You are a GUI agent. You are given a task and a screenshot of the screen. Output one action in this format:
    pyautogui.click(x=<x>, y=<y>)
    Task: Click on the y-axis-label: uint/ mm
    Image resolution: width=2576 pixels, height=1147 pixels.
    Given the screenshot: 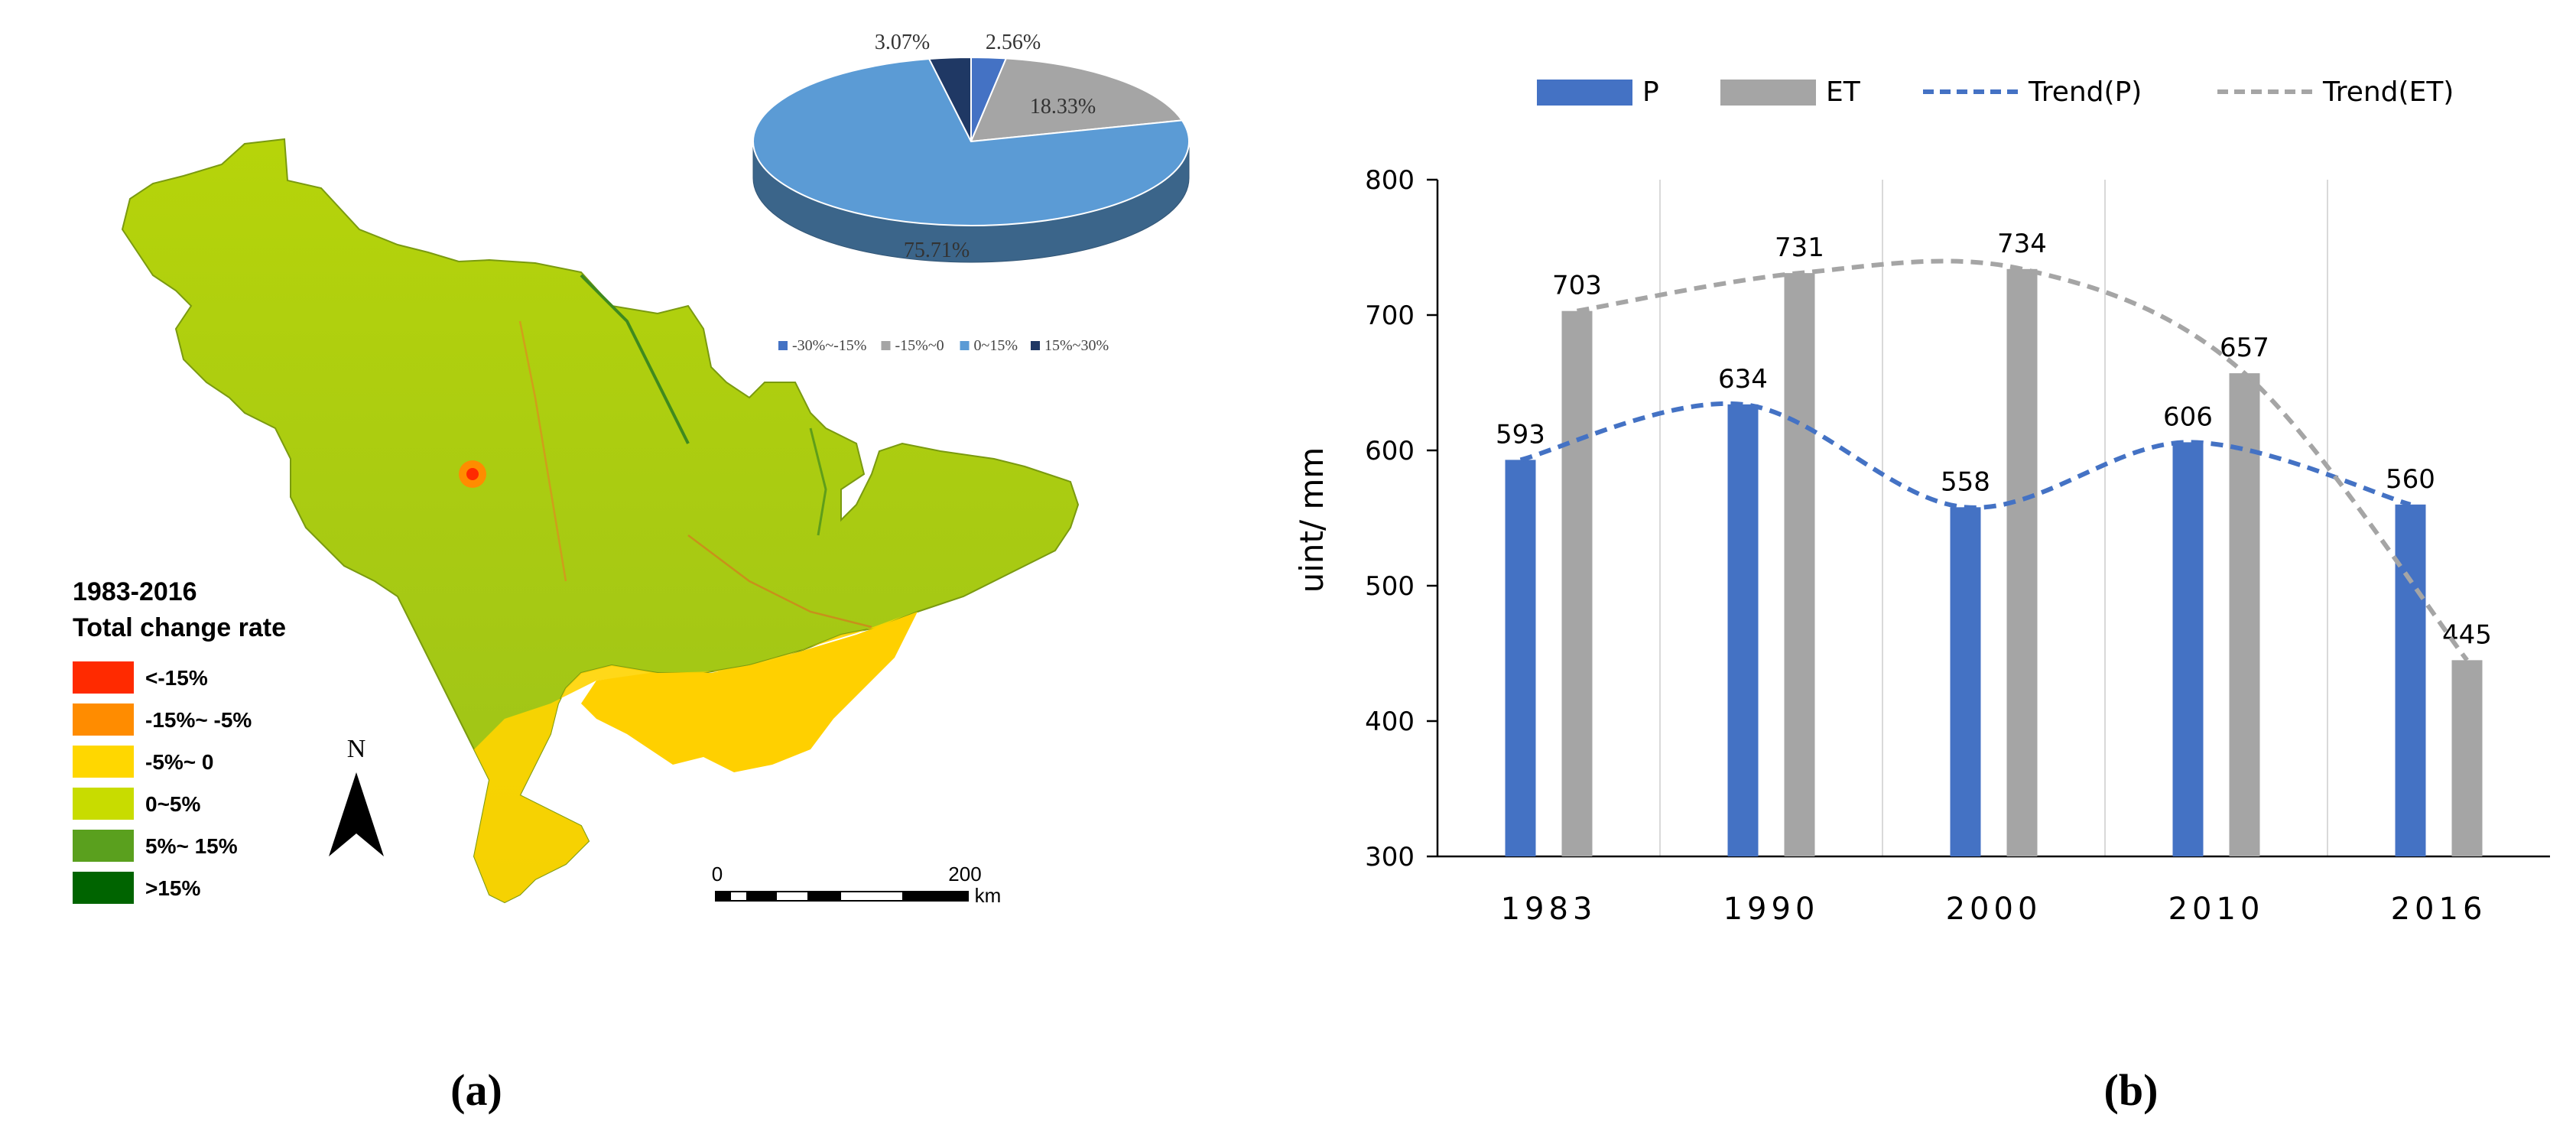 What is the action you would take?
    pyautogui.click(x=1311, y=520)
    